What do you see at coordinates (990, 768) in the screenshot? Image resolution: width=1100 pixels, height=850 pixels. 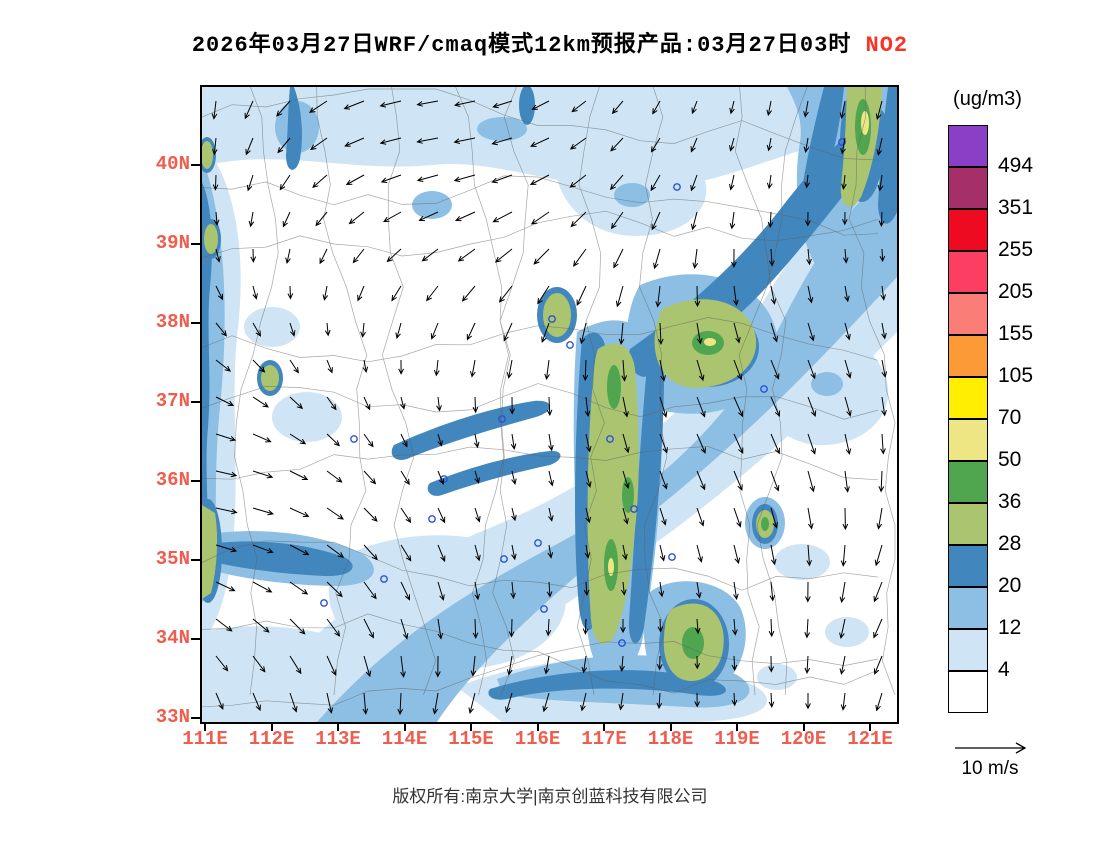 I see `wind-reference-label: 10 m/s` at bounding box center [990, 768].